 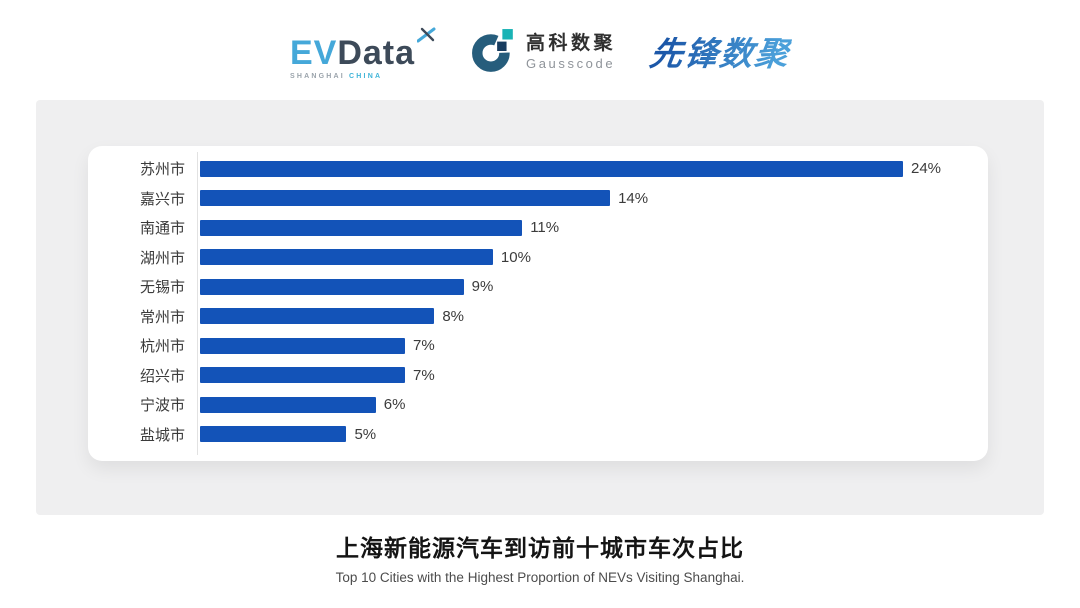 I want to click on evdata-wordmark: EV Data, so click(x=363, y=48).